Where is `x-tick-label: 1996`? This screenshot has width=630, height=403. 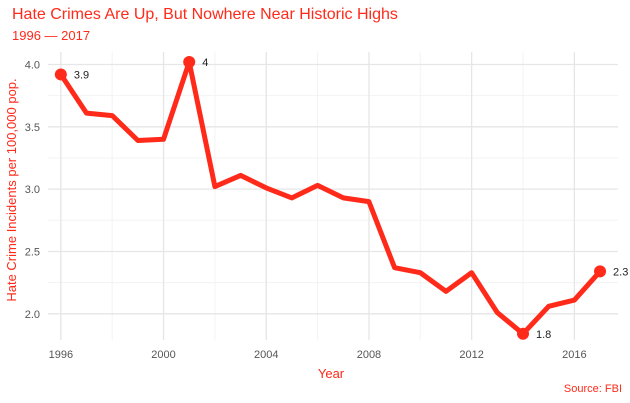 x-tick-label: 1996 is located at coordinates (61, 355).